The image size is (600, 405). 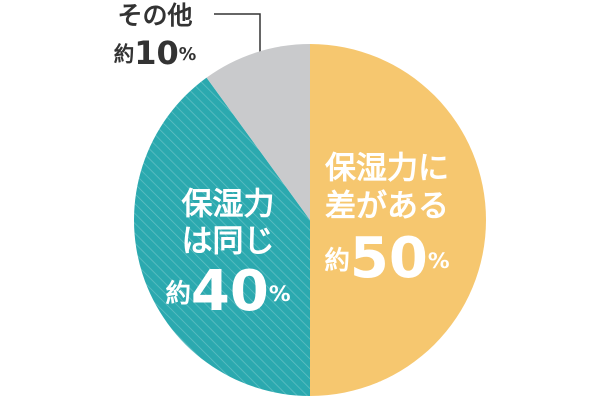 What do you see at coordinates (387, 169) in the screenshot?
I see `slice-label: 保湿力に` at bounding box center [387, 169].